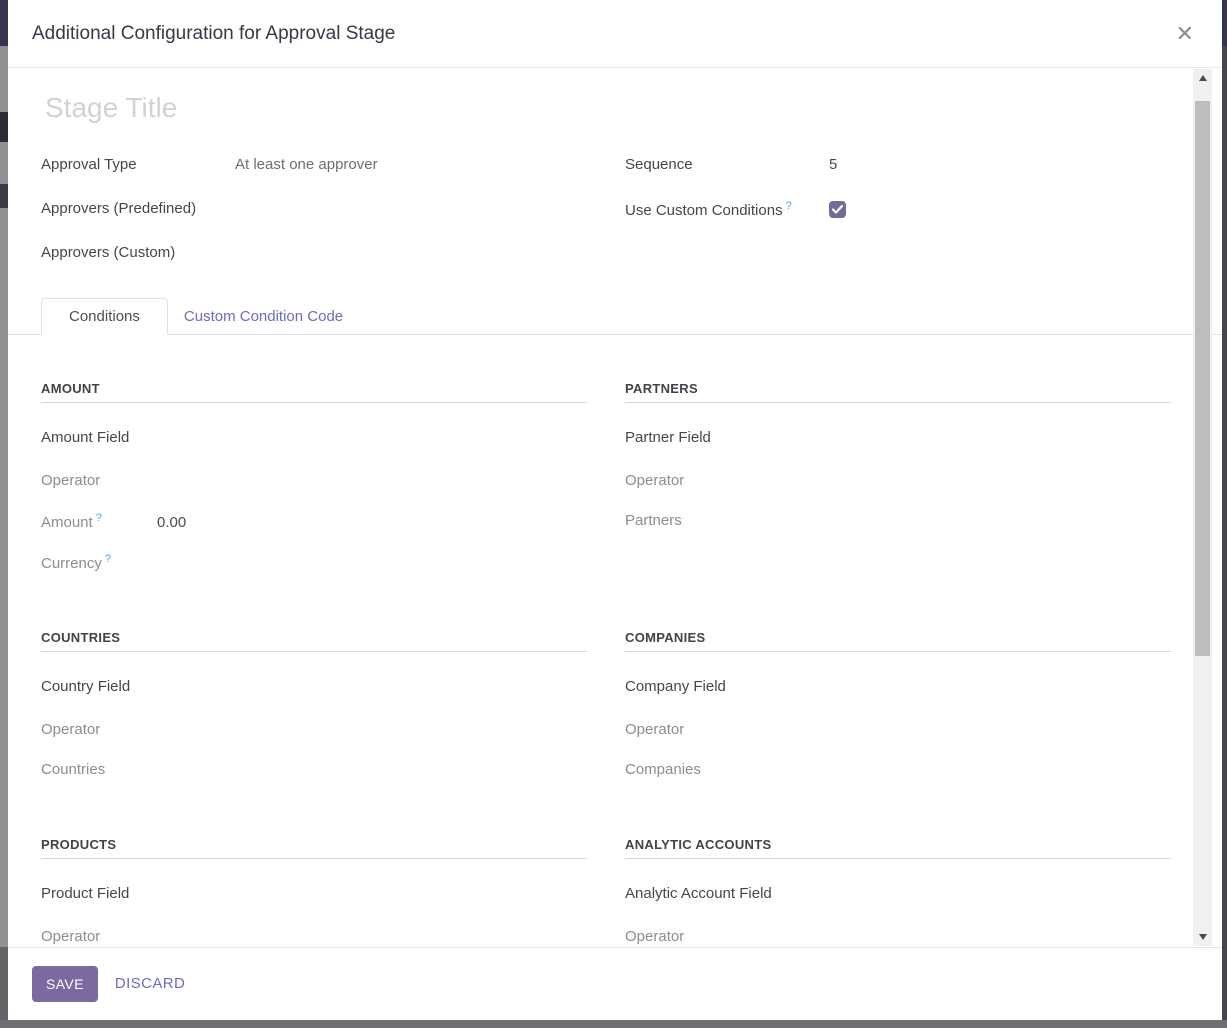 This screenshot has width=1227, height=1028. I want to click on stage-title-input, so click(395, 108).